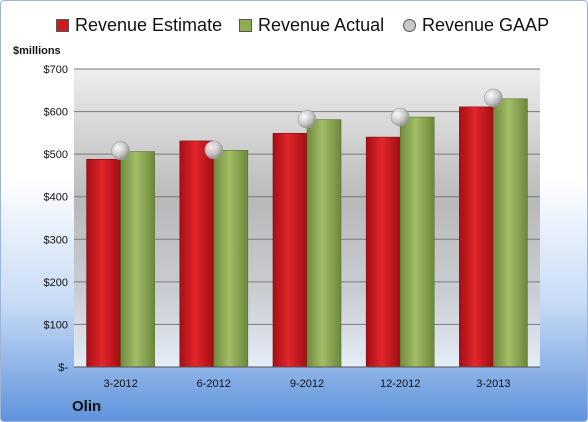  Describe the element at coordinates (409, 25) in the screenshot. I see `legend-swatch-gaap` at that location.